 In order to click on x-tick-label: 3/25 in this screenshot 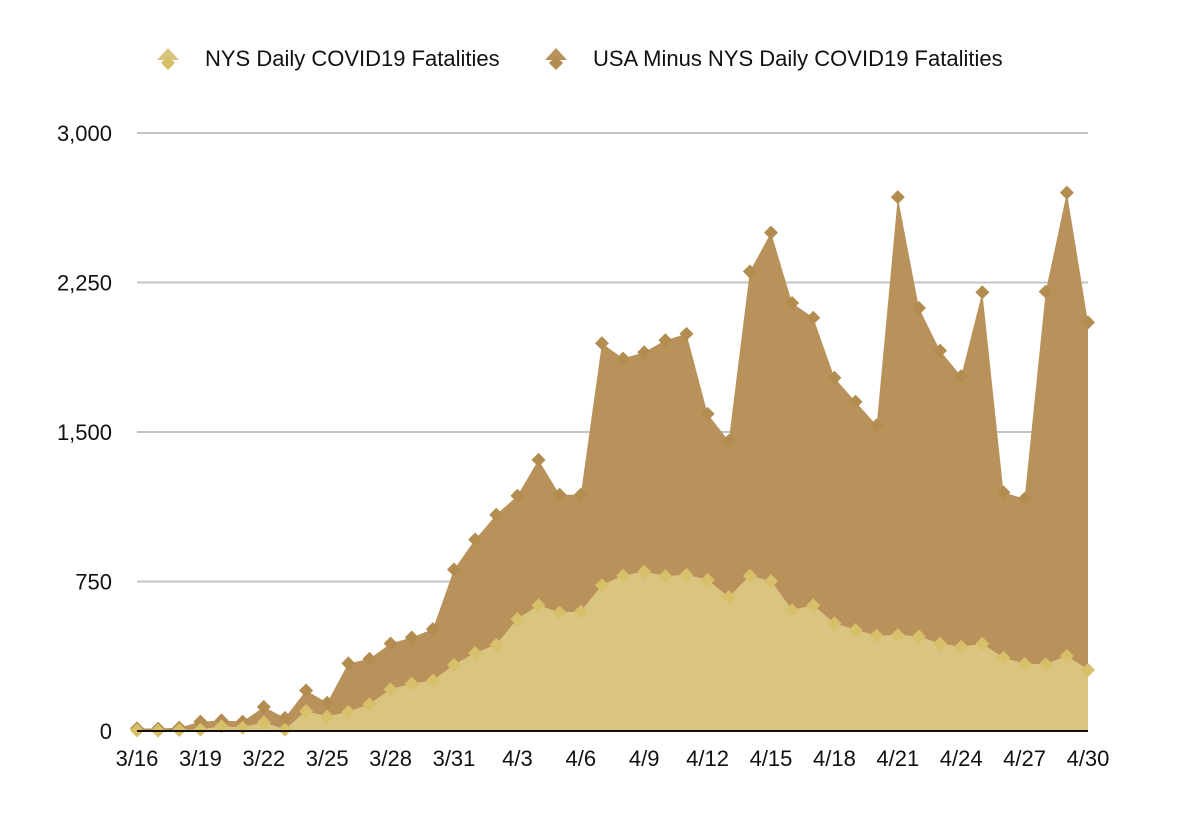, I will do `click(327, 758)`.